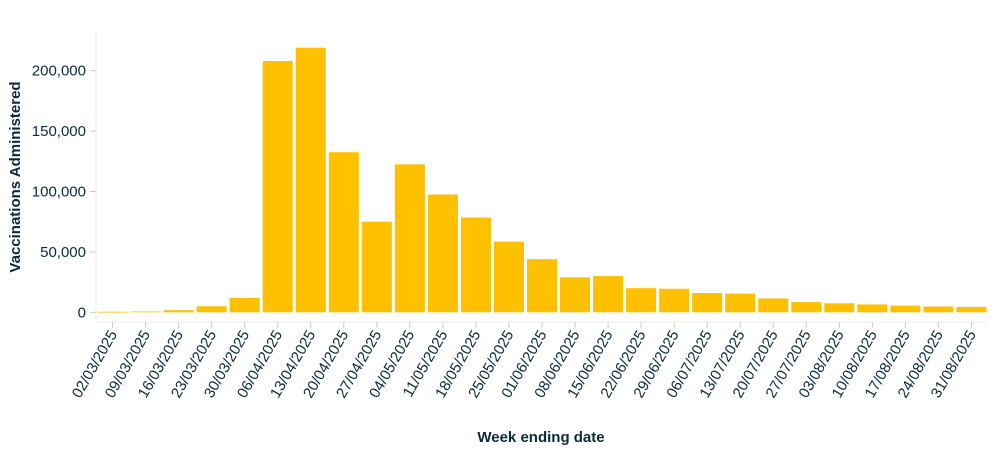 The image size is (1000, 466). I want to click on y-tick-label: 0, so click(82, 312).